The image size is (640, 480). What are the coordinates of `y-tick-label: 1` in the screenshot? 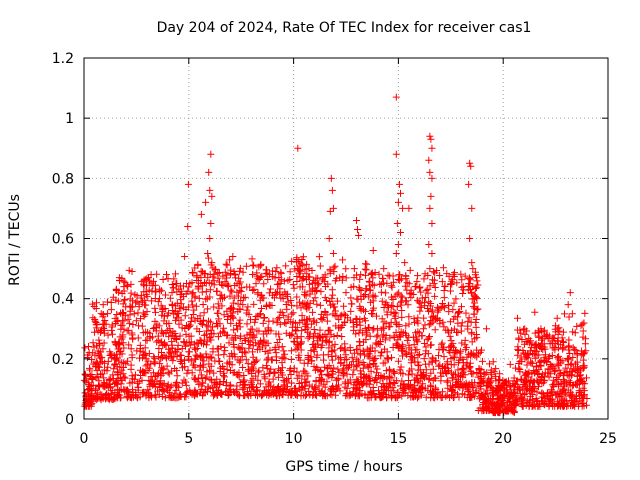 It's located at (69, 119).